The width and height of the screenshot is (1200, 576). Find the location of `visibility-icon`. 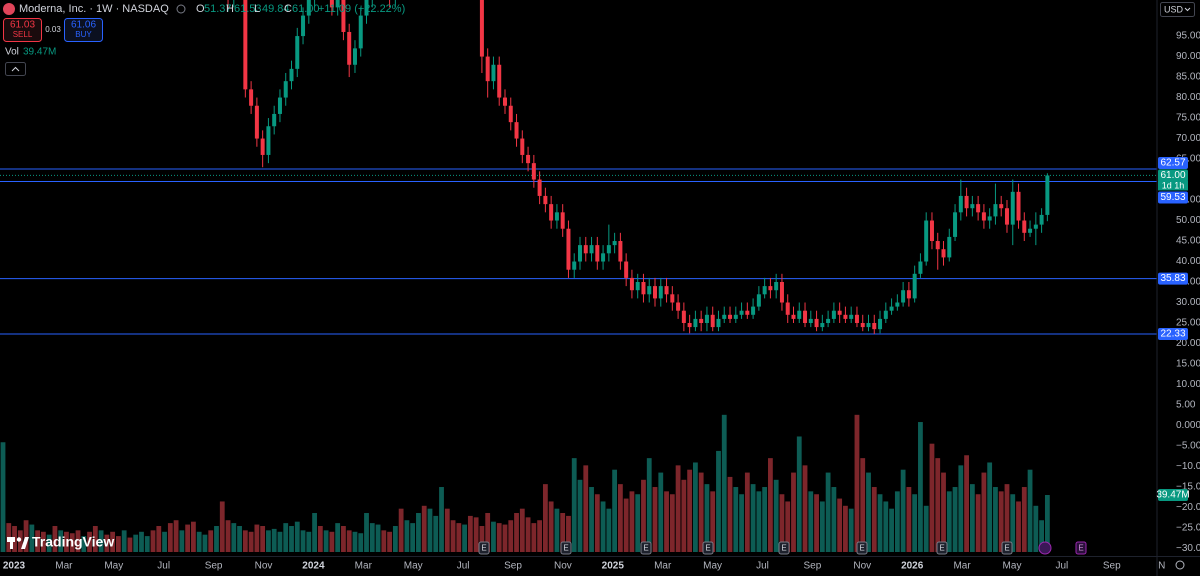

visibility-icon is located at coordinates (181, 9).